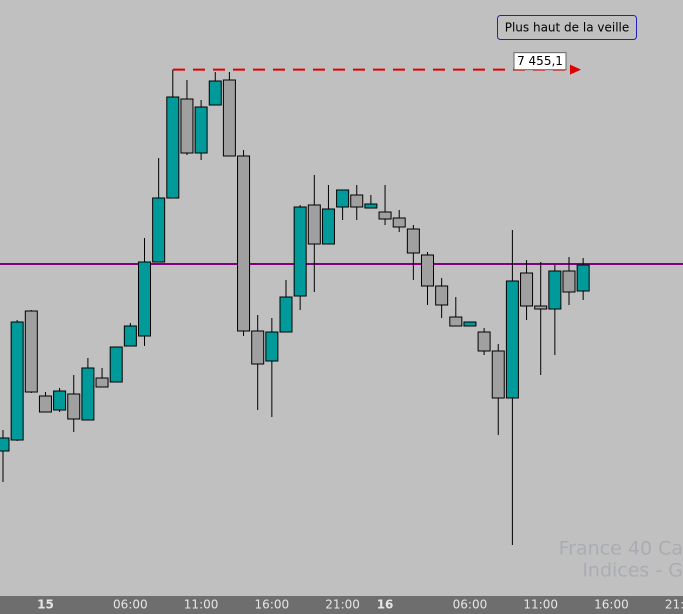  Describe the element at coordinates (632, 571) in the screenshot. I see `watermark: Indices - G` at that location.